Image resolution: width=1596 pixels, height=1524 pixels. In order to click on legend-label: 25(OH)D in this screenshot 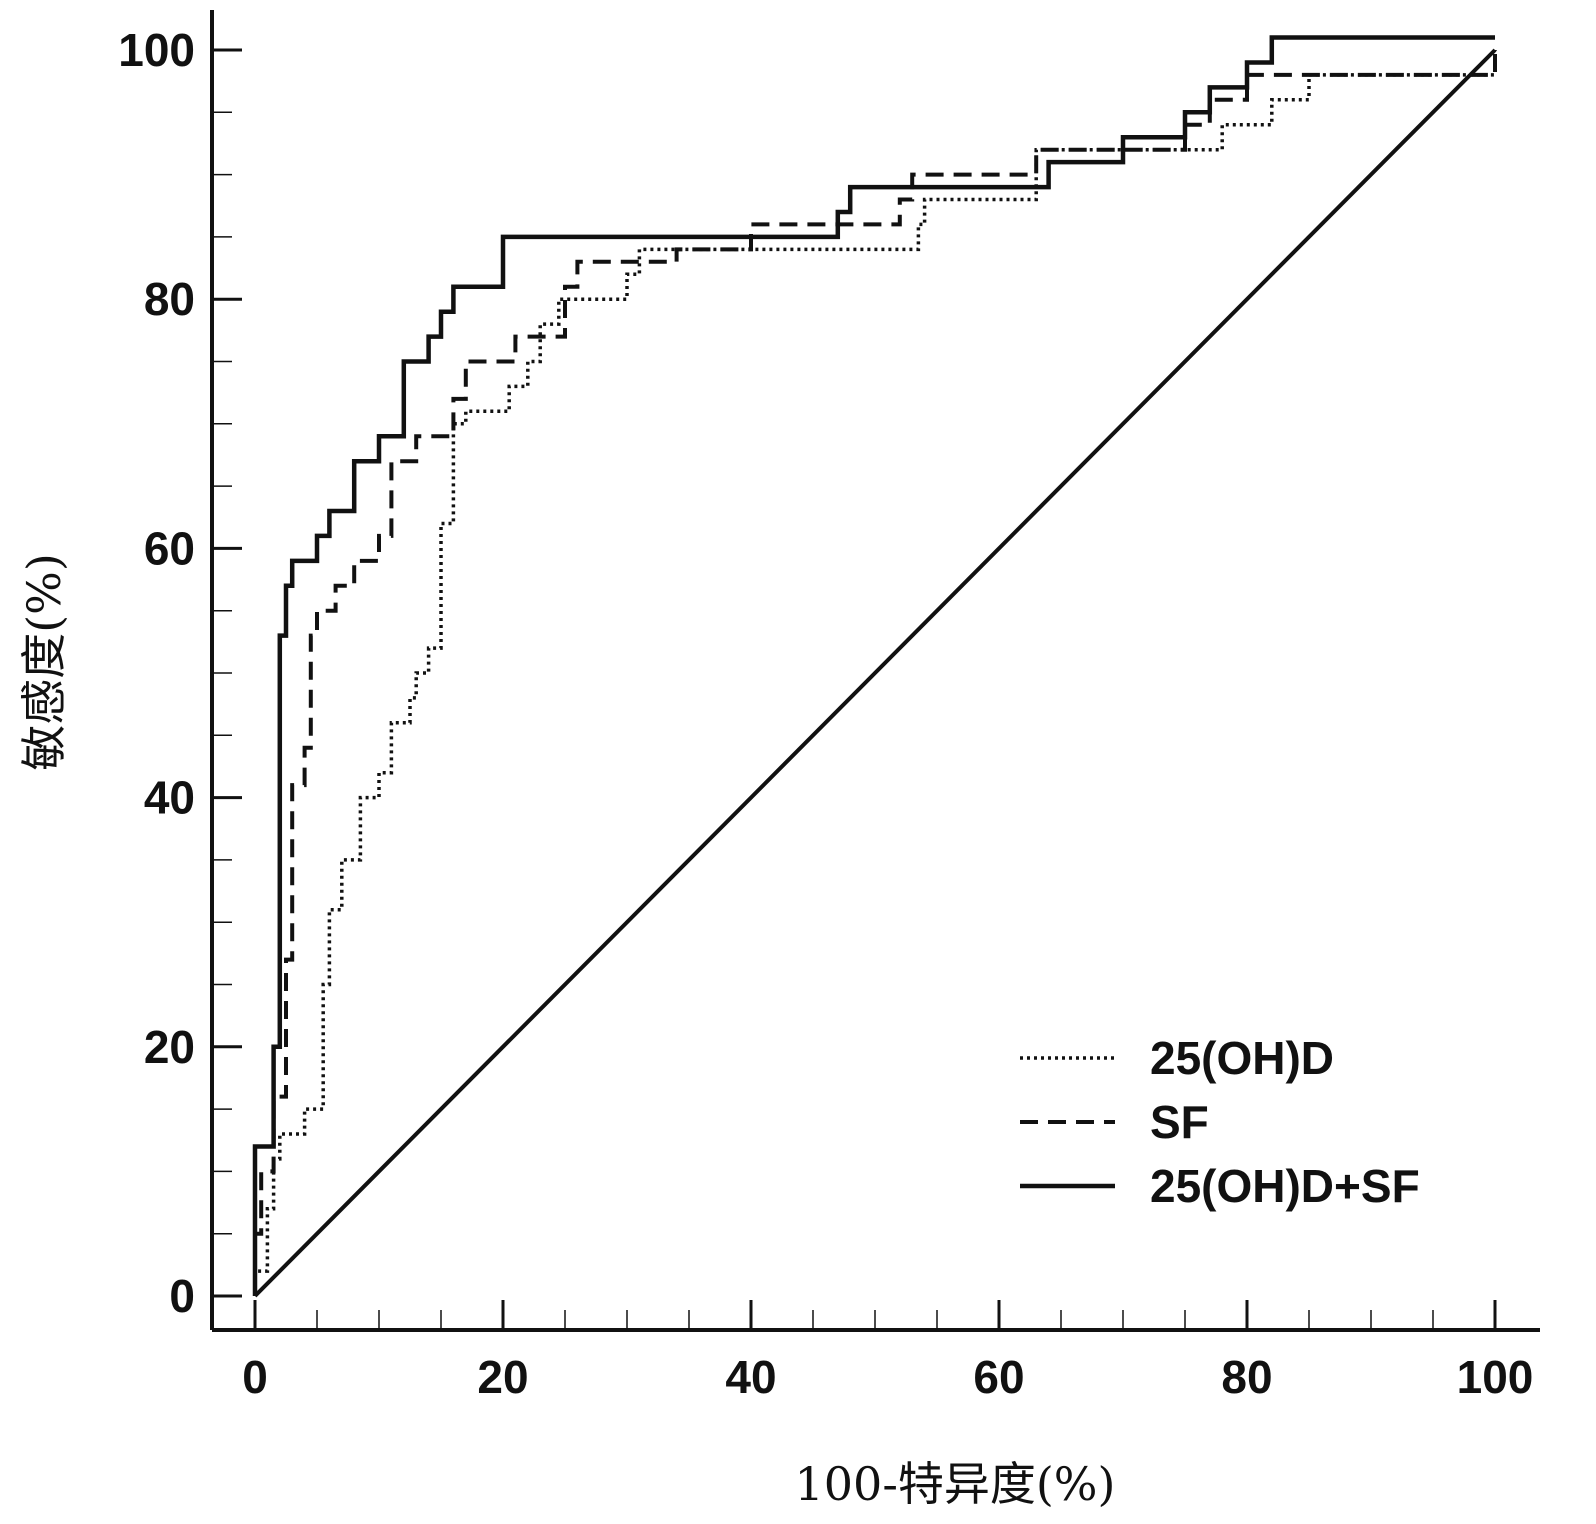, I will do `click(1242, 1058)`.